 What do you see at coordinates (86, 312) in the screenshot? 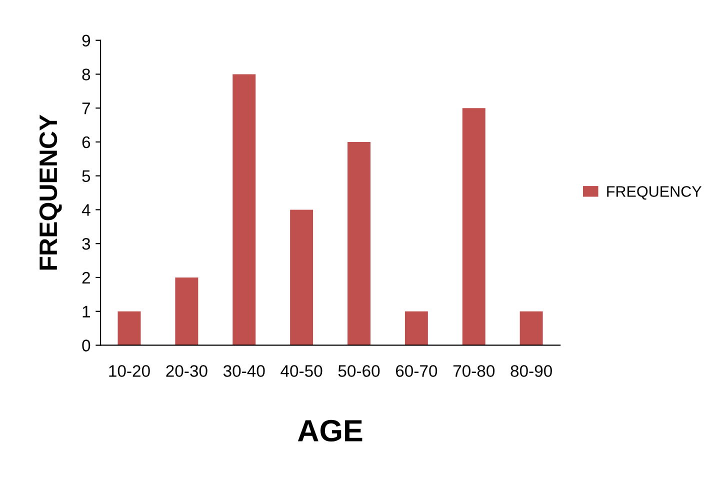
I see `y-tick-label: 1` at bounding box center [86, 312].